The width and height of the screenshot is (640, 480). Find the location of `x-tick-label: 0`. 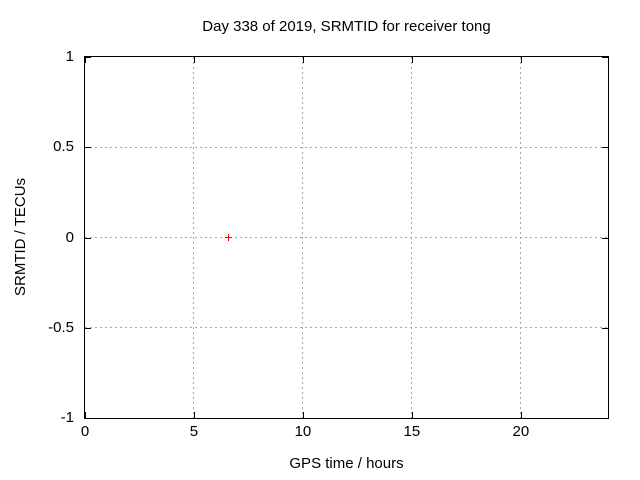

x-tick-label: 0 is located at coordinates (85, 431).